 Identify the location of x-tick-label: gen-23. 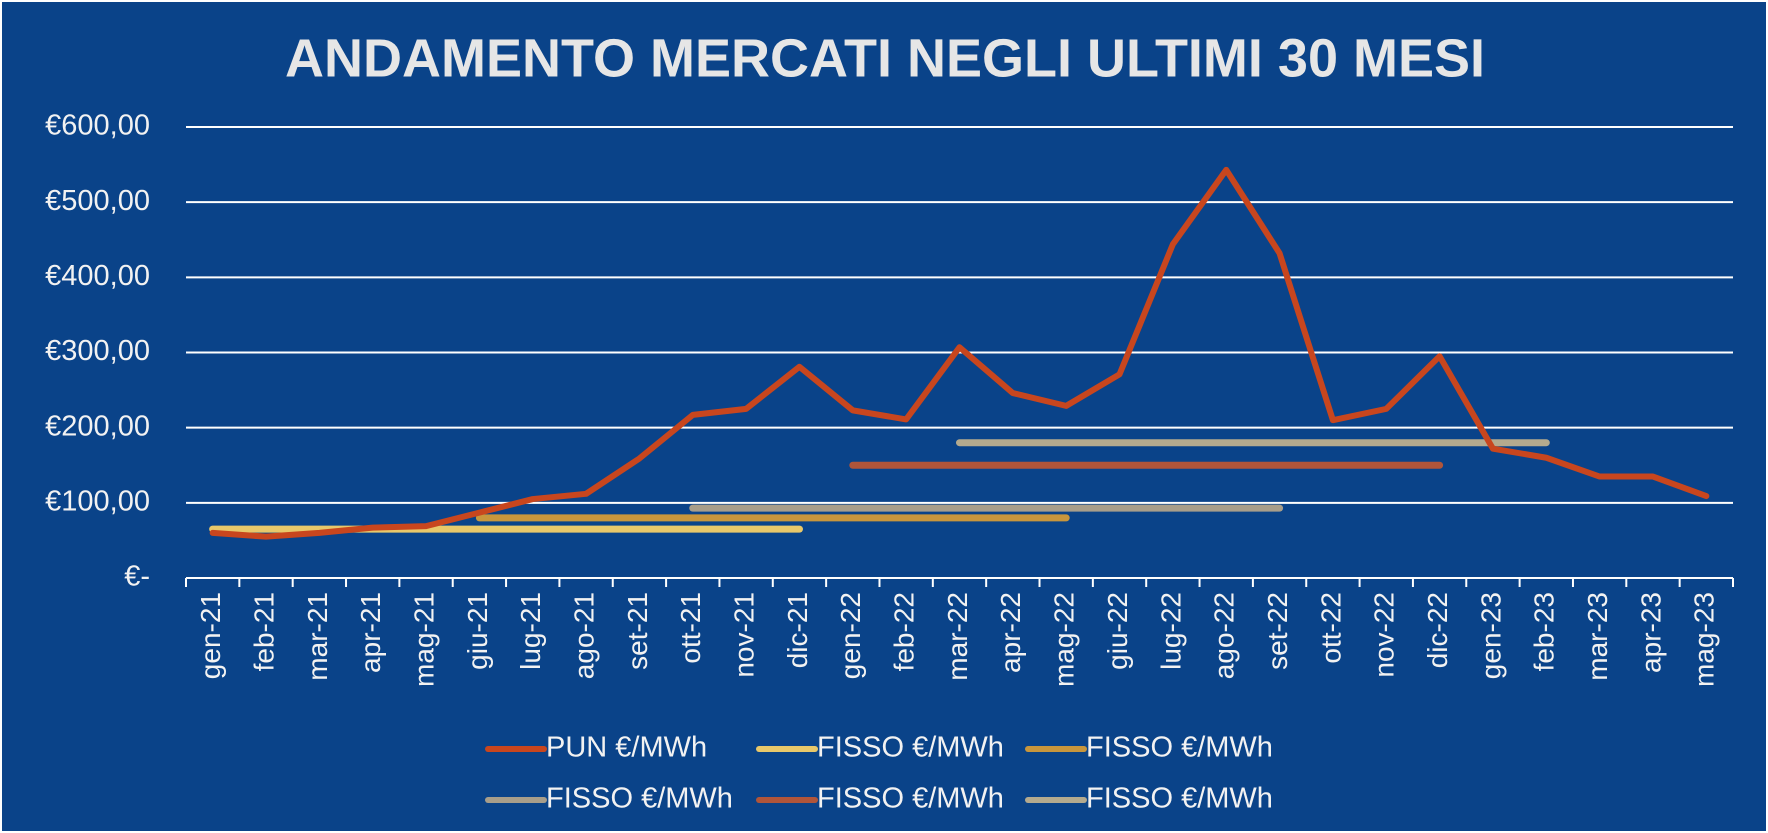
(1490, 635).